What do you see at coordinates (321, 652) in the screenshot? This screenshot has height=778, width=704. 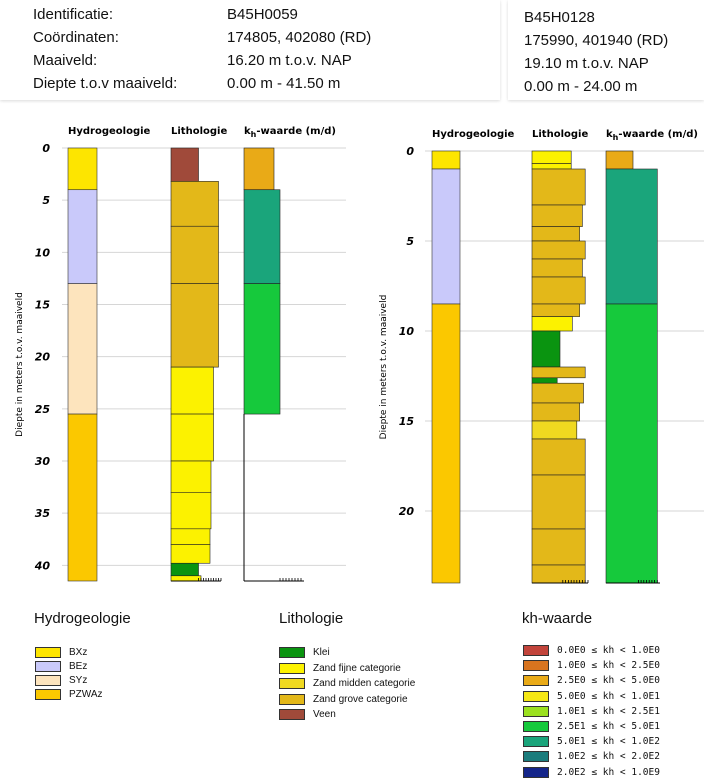 I see `legend-label: Klei` at bounding box center [321, 652].